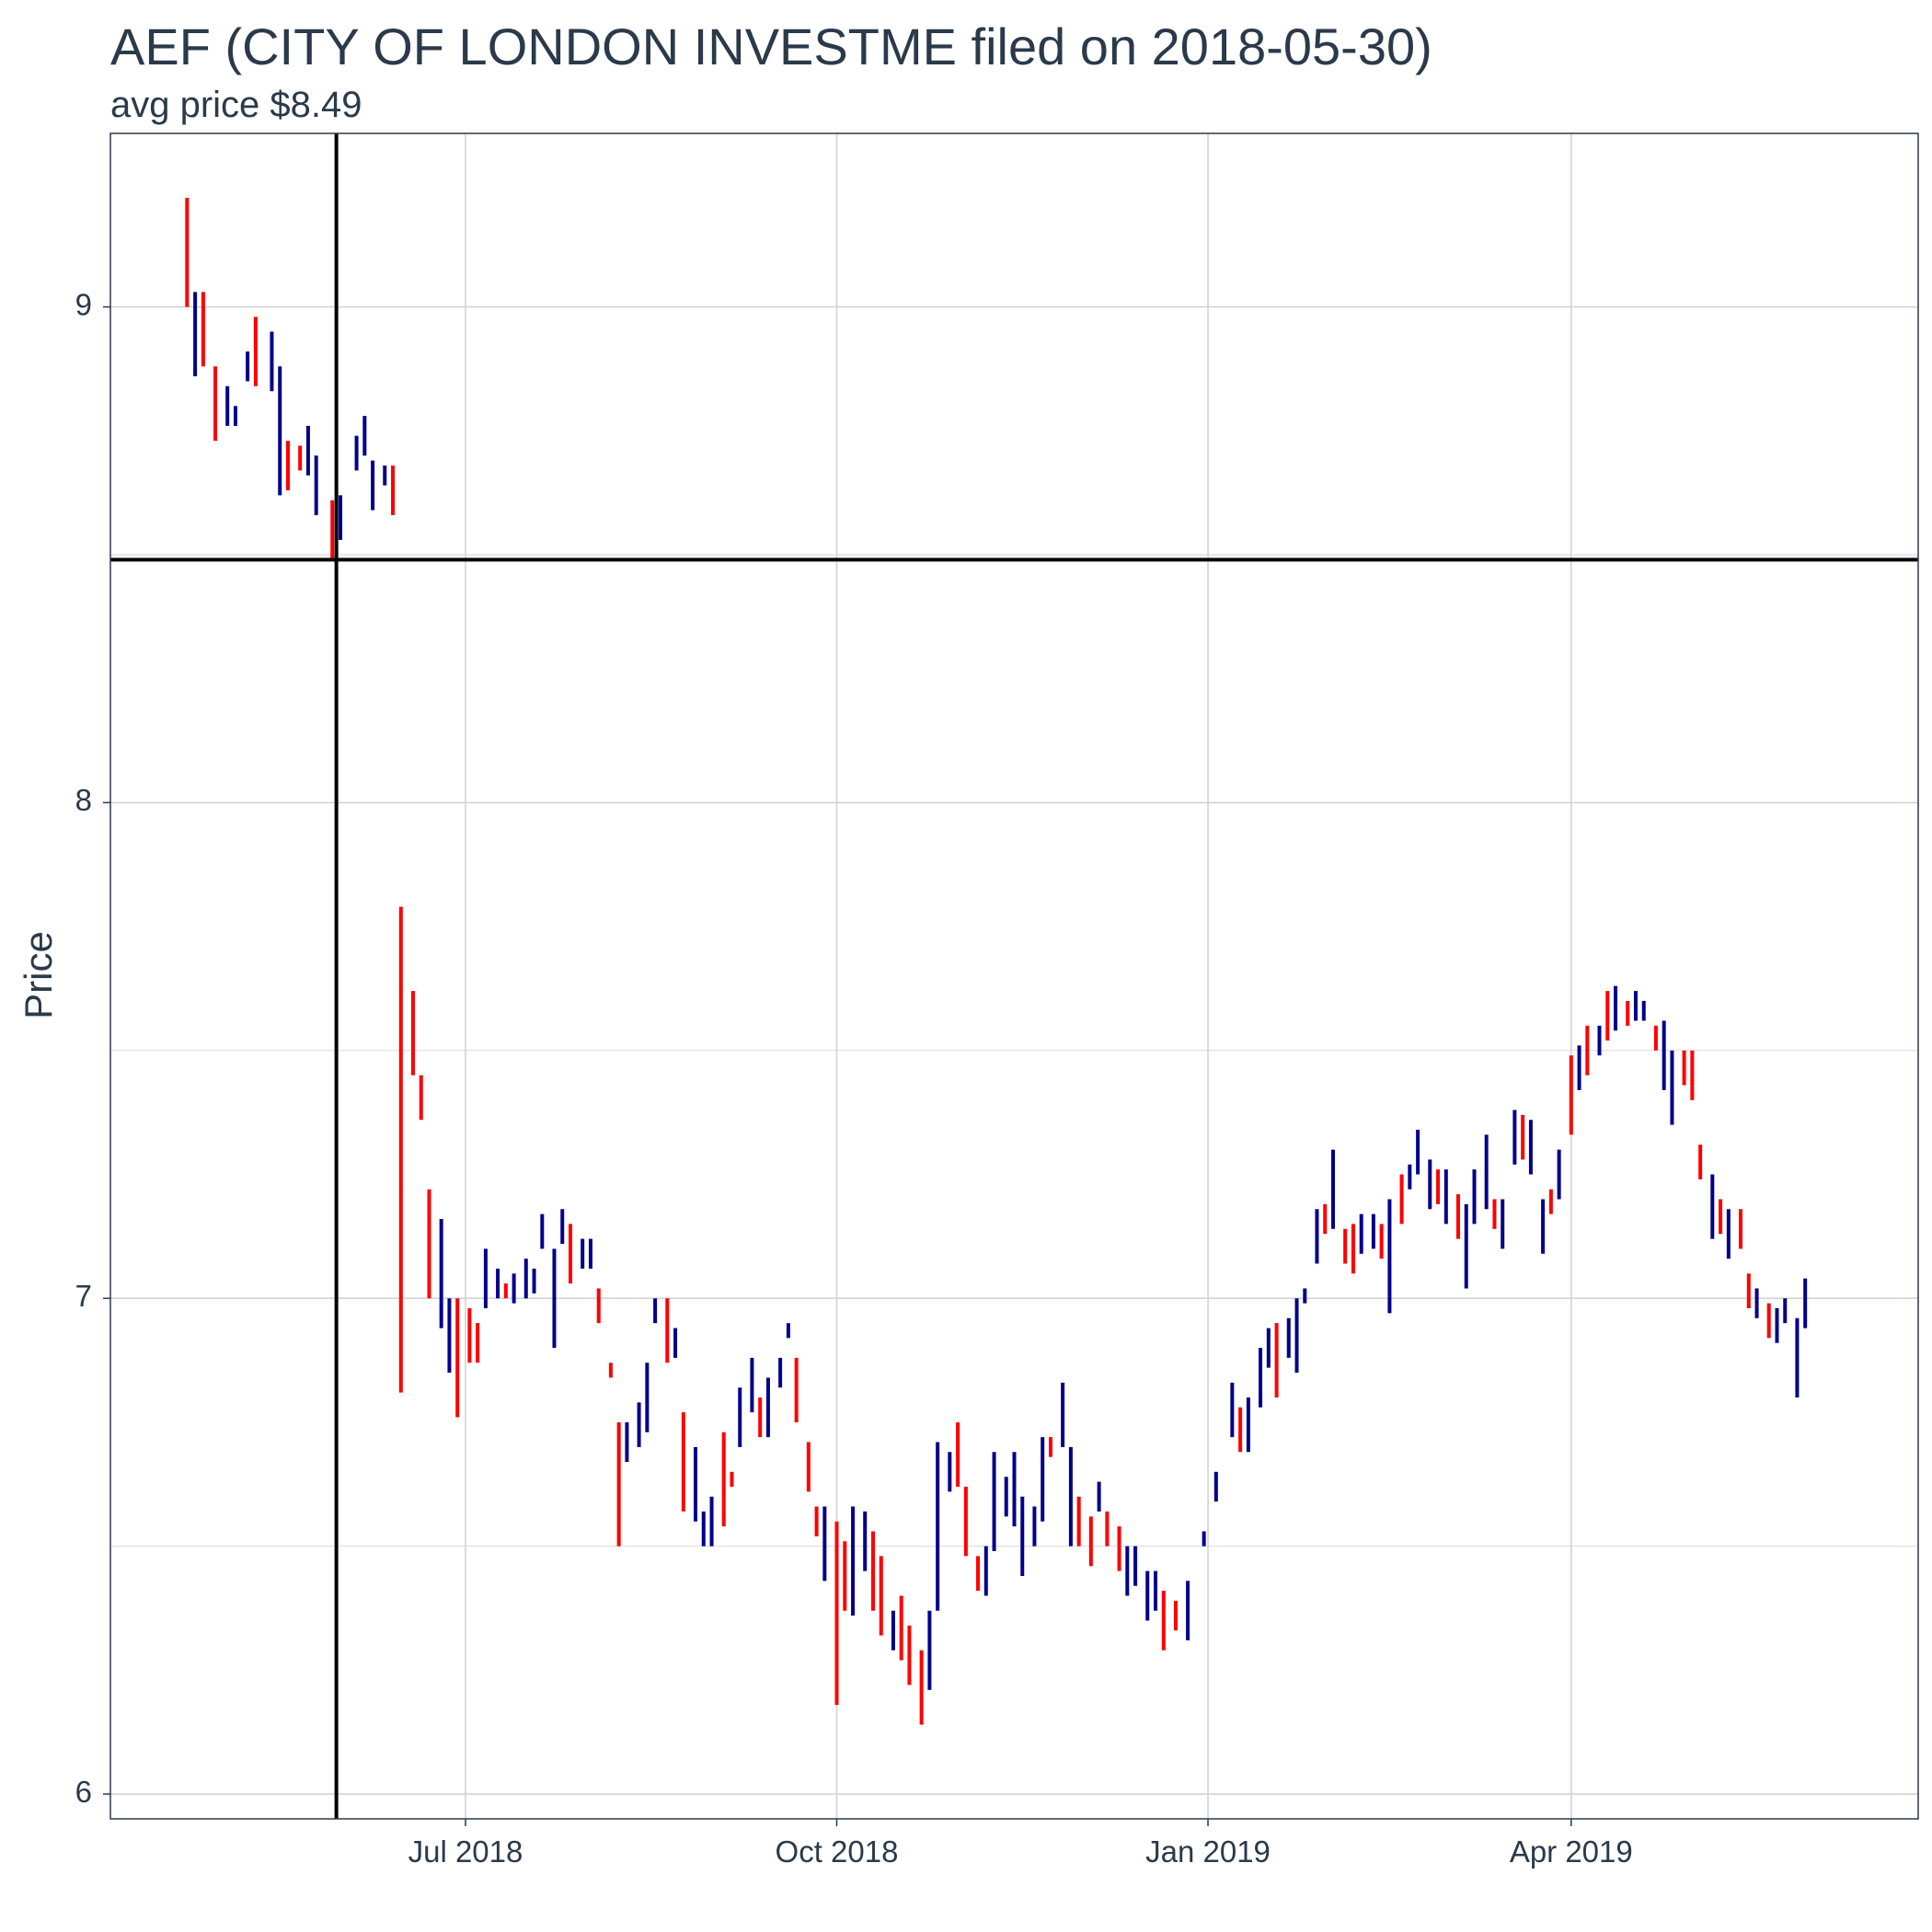 Image resolution: width=1932 pixels, height=1932 pixels. I want to click on y-axis-ticks: 6 7 8 9, so click(92, 1048).